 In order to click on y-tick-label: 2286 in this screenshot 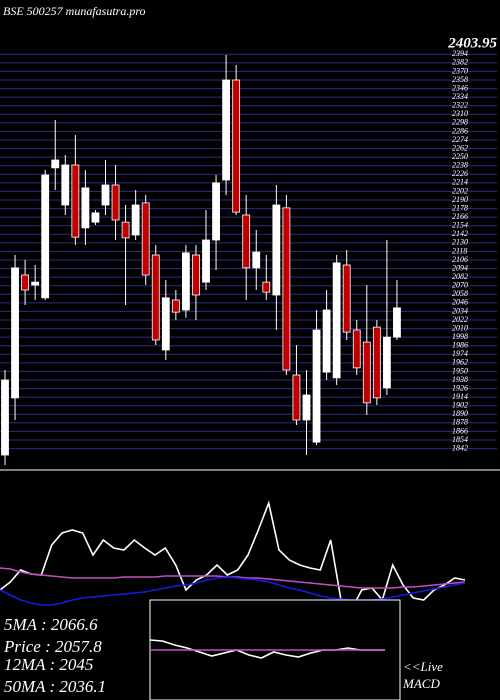, I will do `click(460, 130)`.